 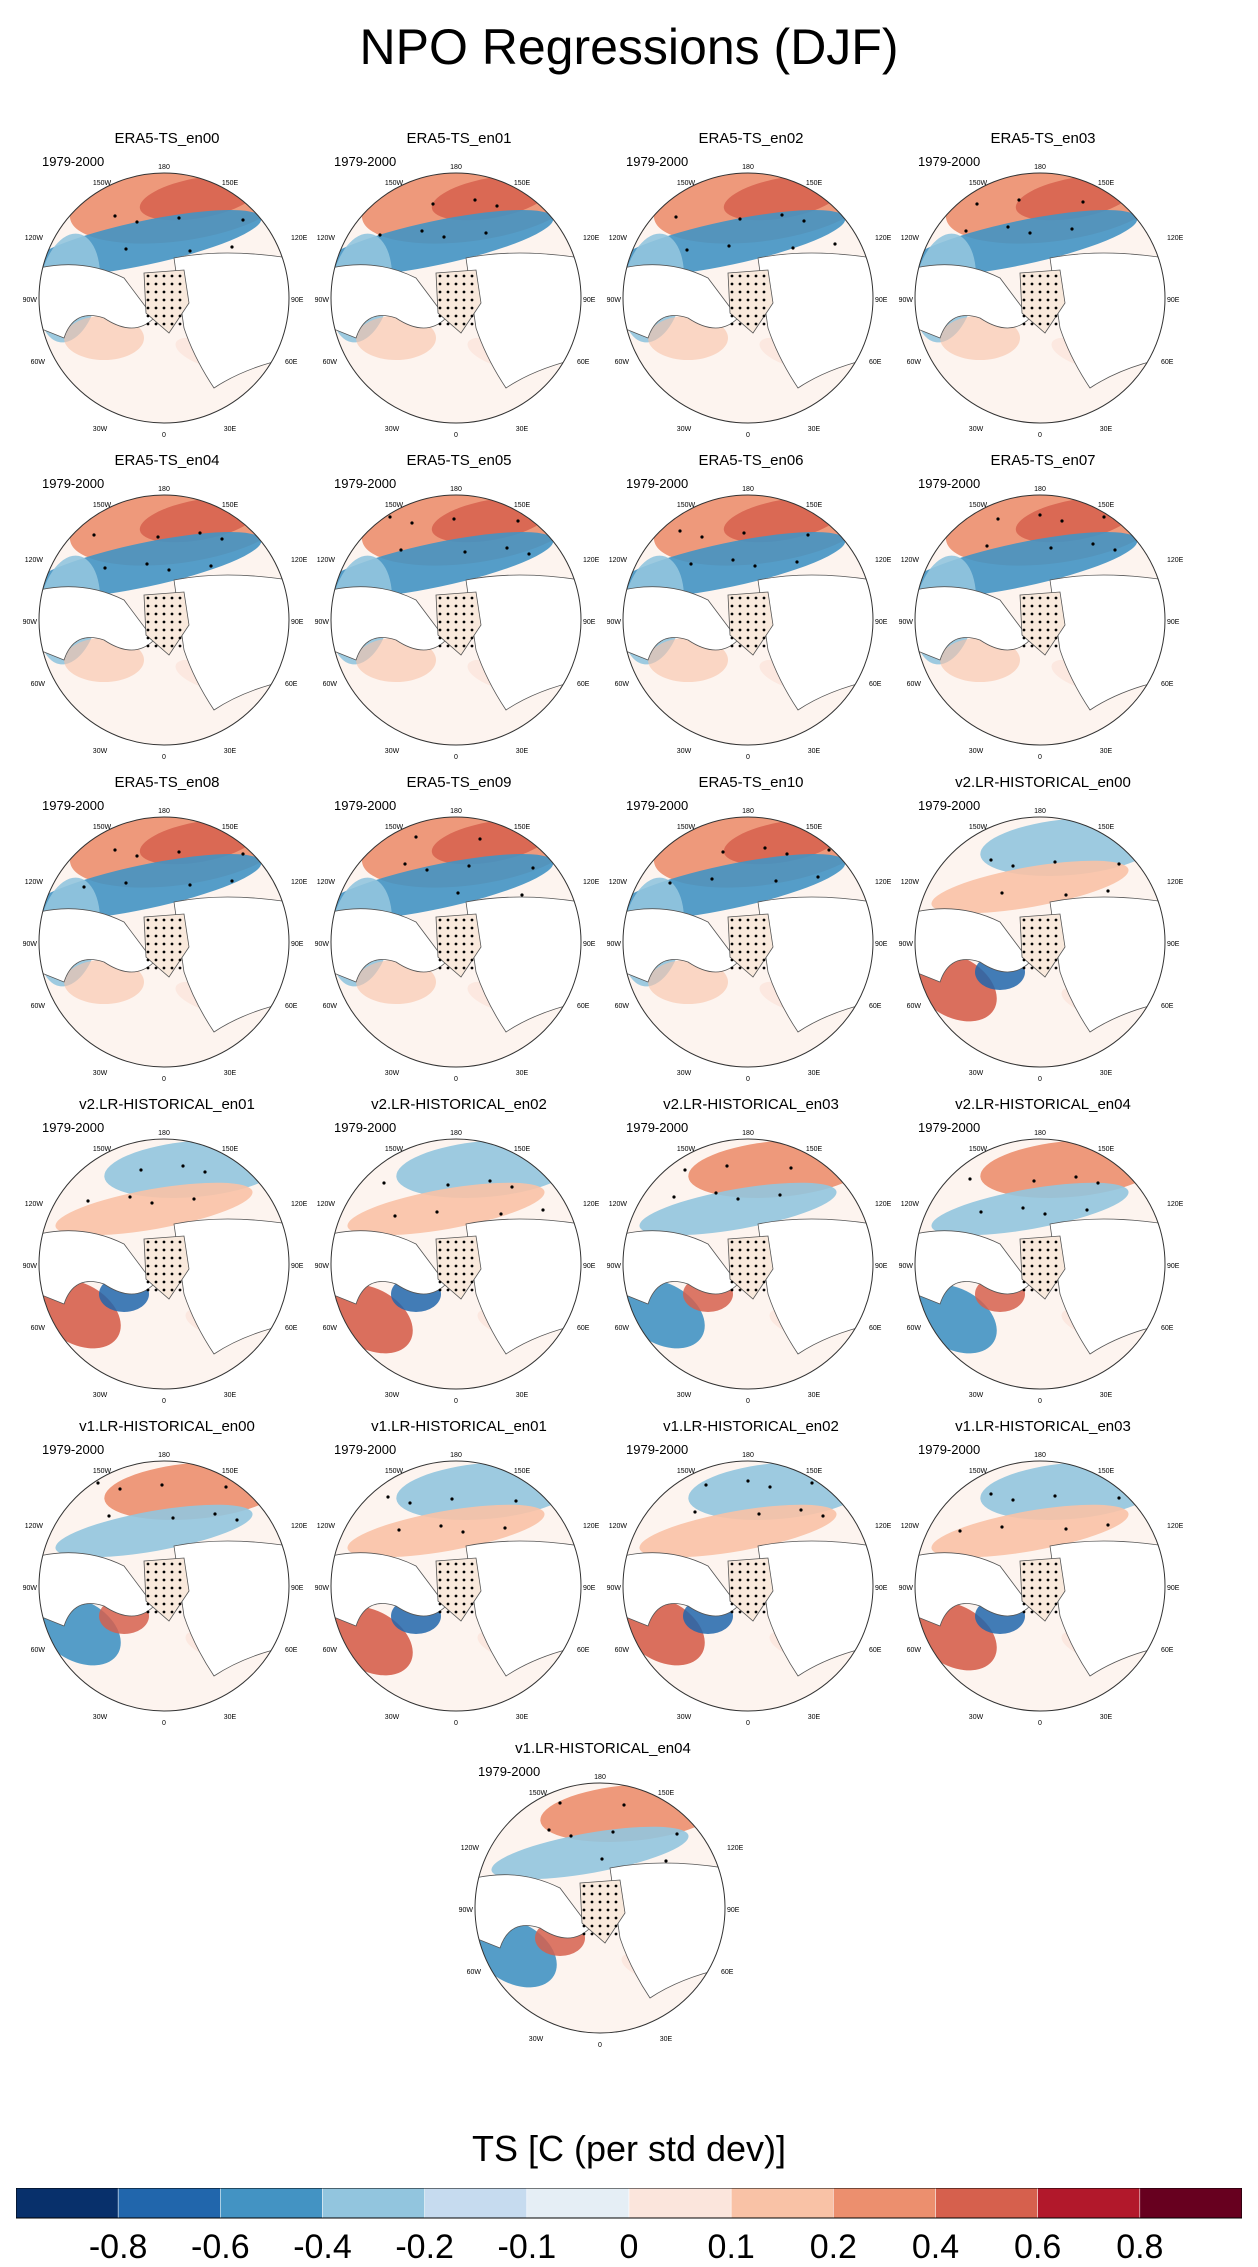 What do you see at coordinates (978, 183) in the screenshot?
I see `longitude-label: 150W` at bounding box center [978, 183].